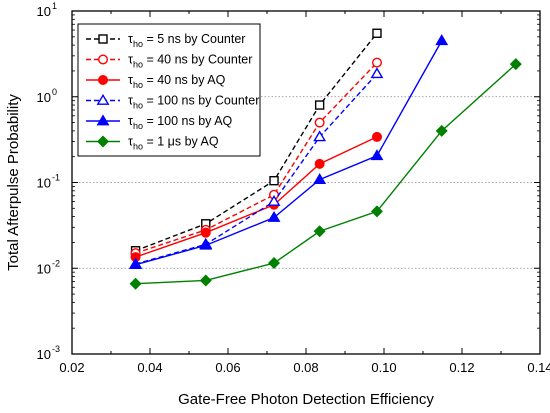 This screenshot has height=413, width=550. What do you see at coordinates (306, 399) in the screenshot?
I see `x-axis-label: Gate-Free Photon Detection Efficiency` at bounding box center [306, 399].